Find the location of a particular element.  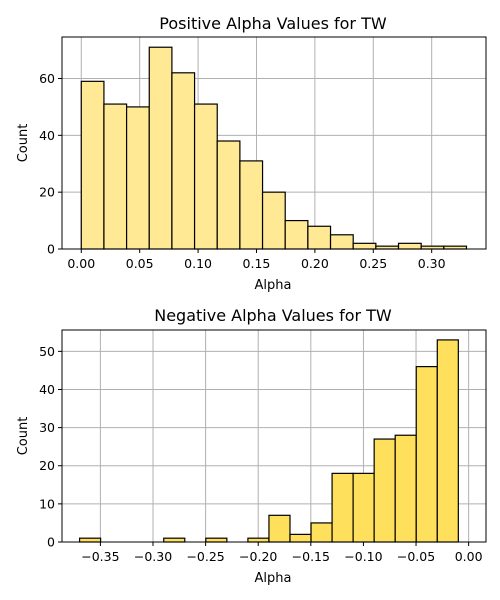

x-tick-label: −0.05 is located at coordinates (416, 556).